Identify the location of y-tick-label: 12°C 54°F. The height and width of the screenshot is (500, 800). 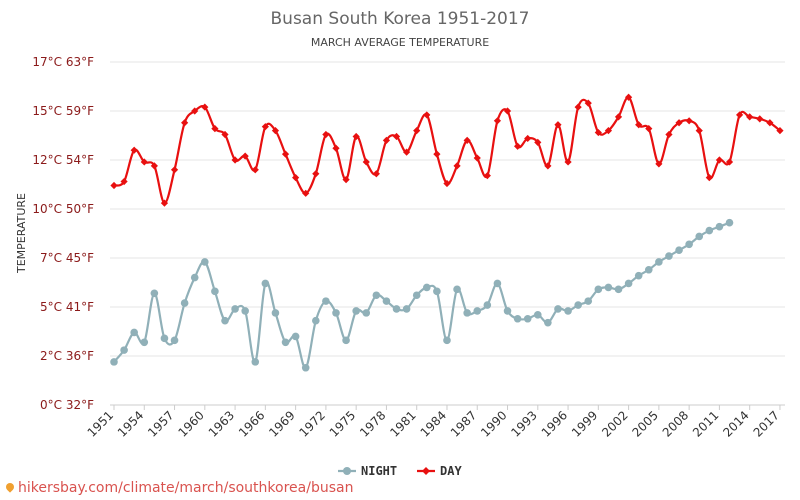
(63, 160).